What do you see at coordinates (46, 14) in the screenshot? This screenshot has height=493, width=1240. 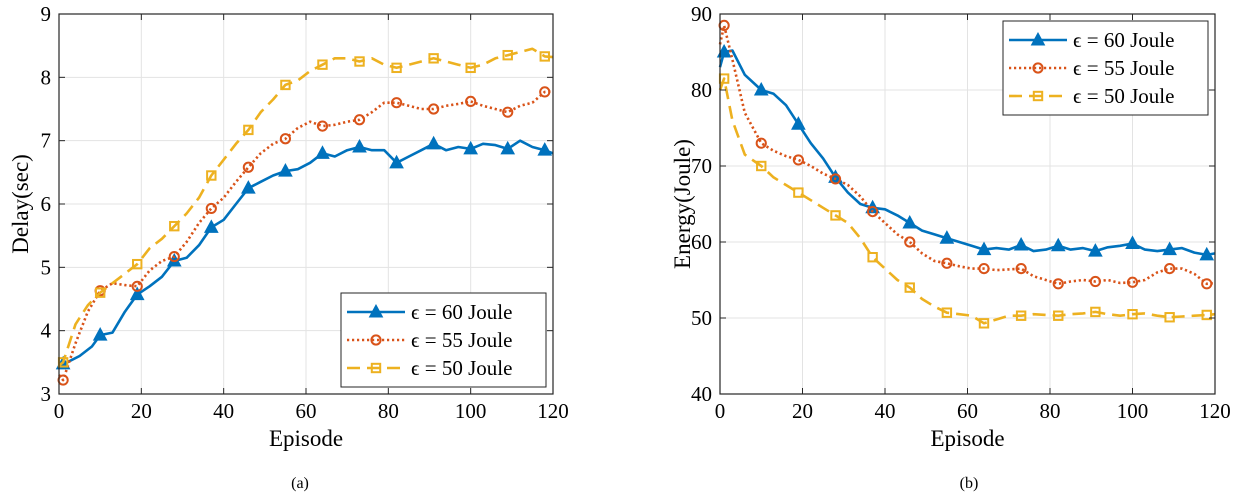 I see `y-tick-label: 9` at bounding box center [46, 14].